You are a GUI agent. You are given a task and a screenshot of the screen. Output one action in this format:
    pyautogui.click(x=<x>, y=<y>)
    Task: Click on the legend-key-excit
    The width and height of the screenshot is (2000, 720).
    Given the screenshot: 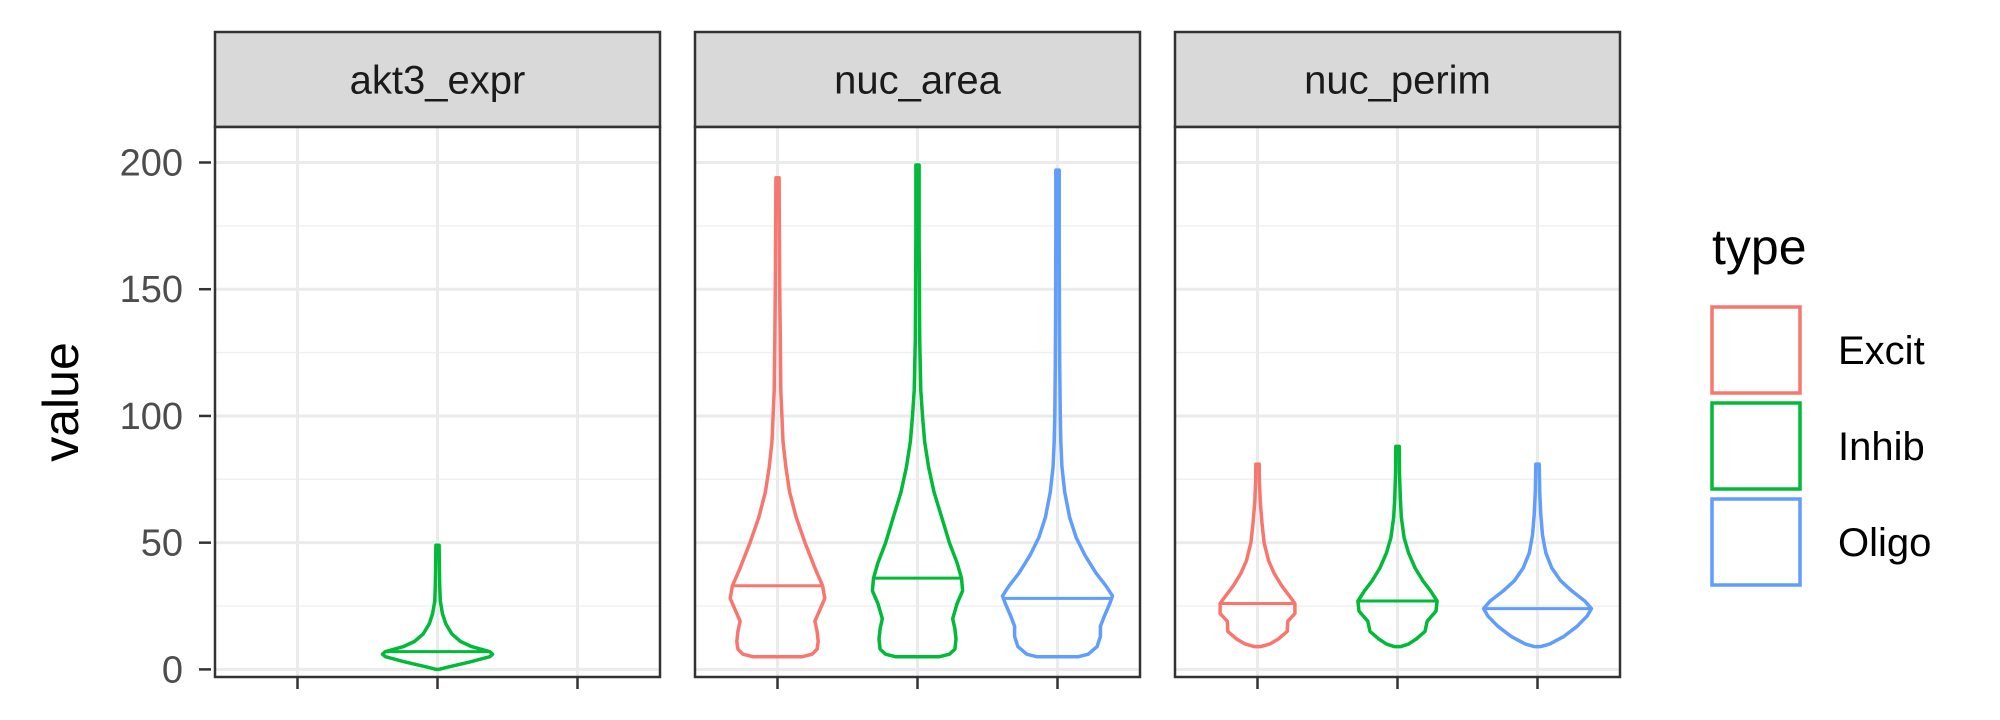 What is the action you would take?
    pyautogui.click(x=1756, y=350)
    